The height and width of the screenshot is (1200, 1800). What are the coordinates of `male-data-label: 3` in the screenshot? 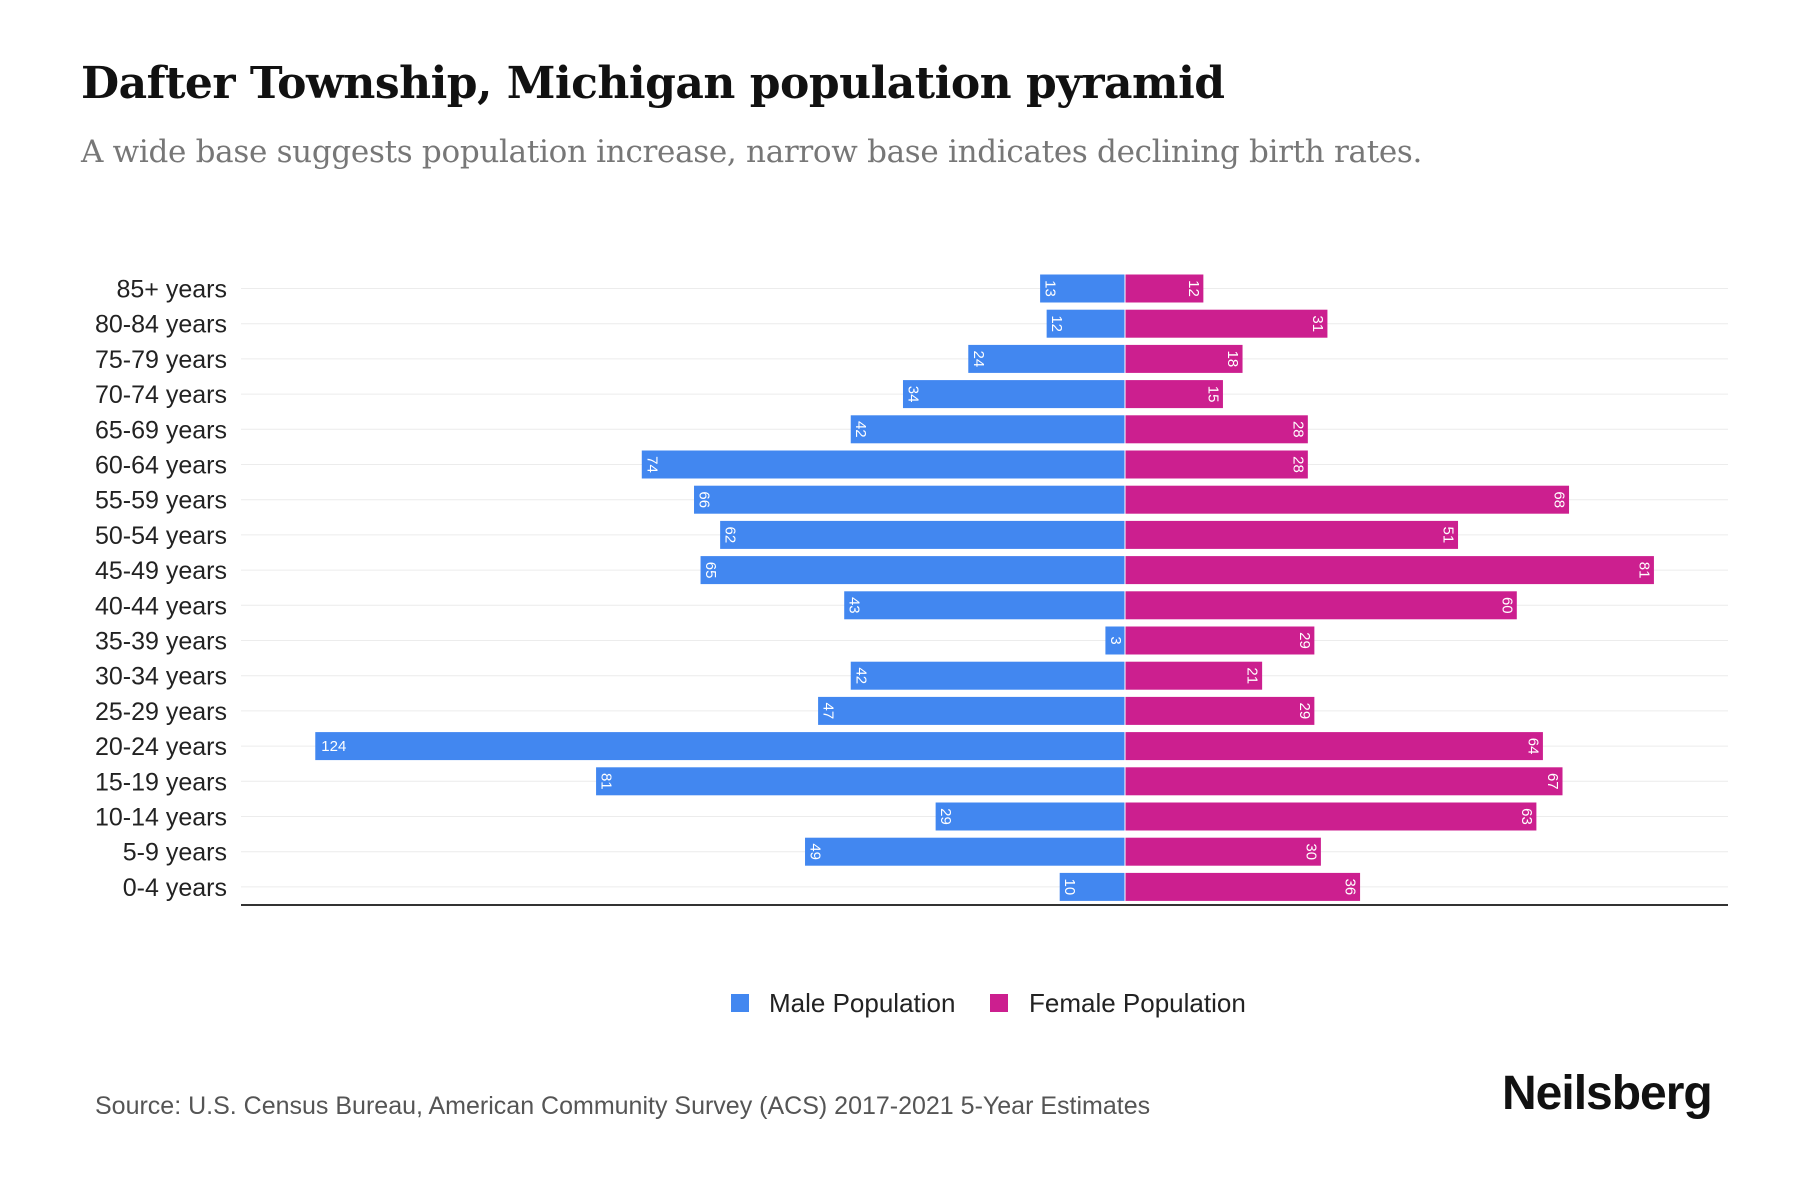 It's located at (1115, 640).